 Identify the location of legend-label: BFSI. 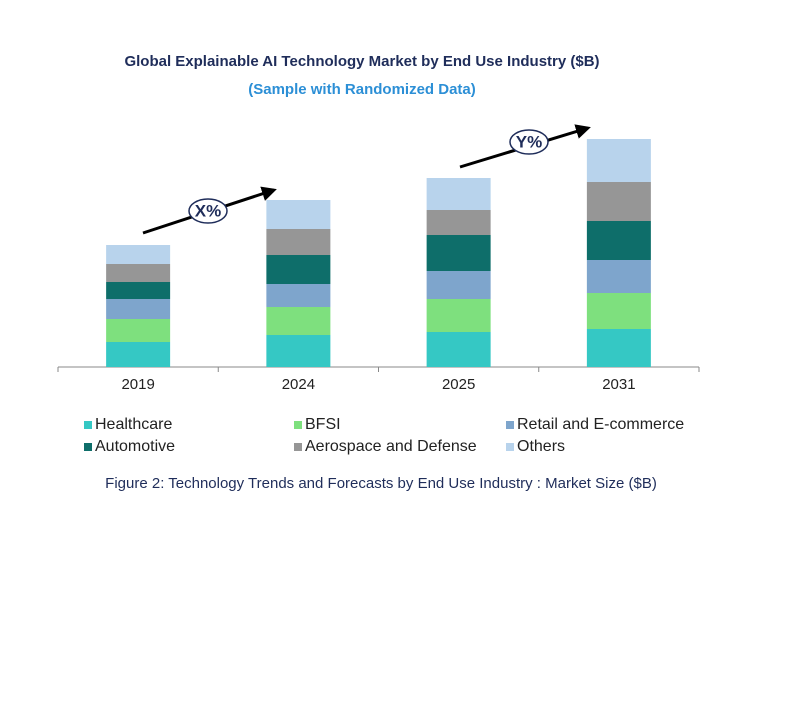
(323, 424).